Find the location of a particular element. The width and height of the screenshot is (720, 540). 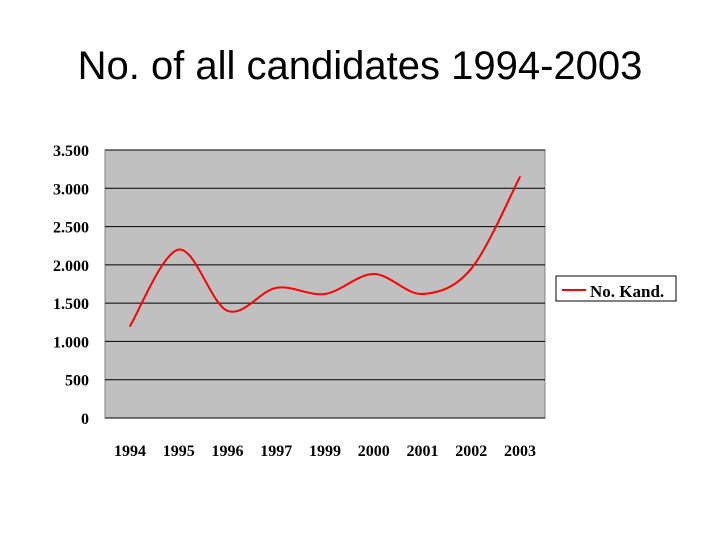

legend: No. Kand. is located at coordinates (616, 288).